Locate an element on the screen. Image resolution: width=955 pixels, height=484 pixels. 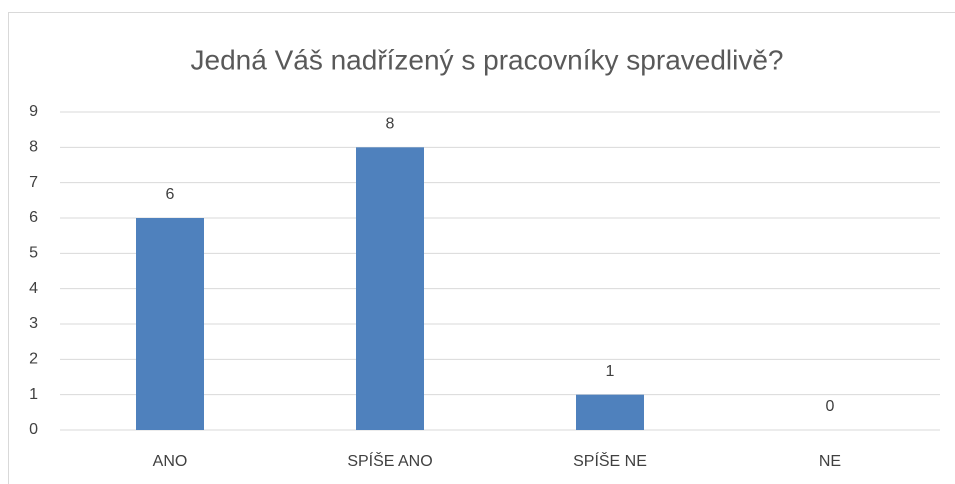
y-tick-label: 7 is located at coordinates (33, 182).